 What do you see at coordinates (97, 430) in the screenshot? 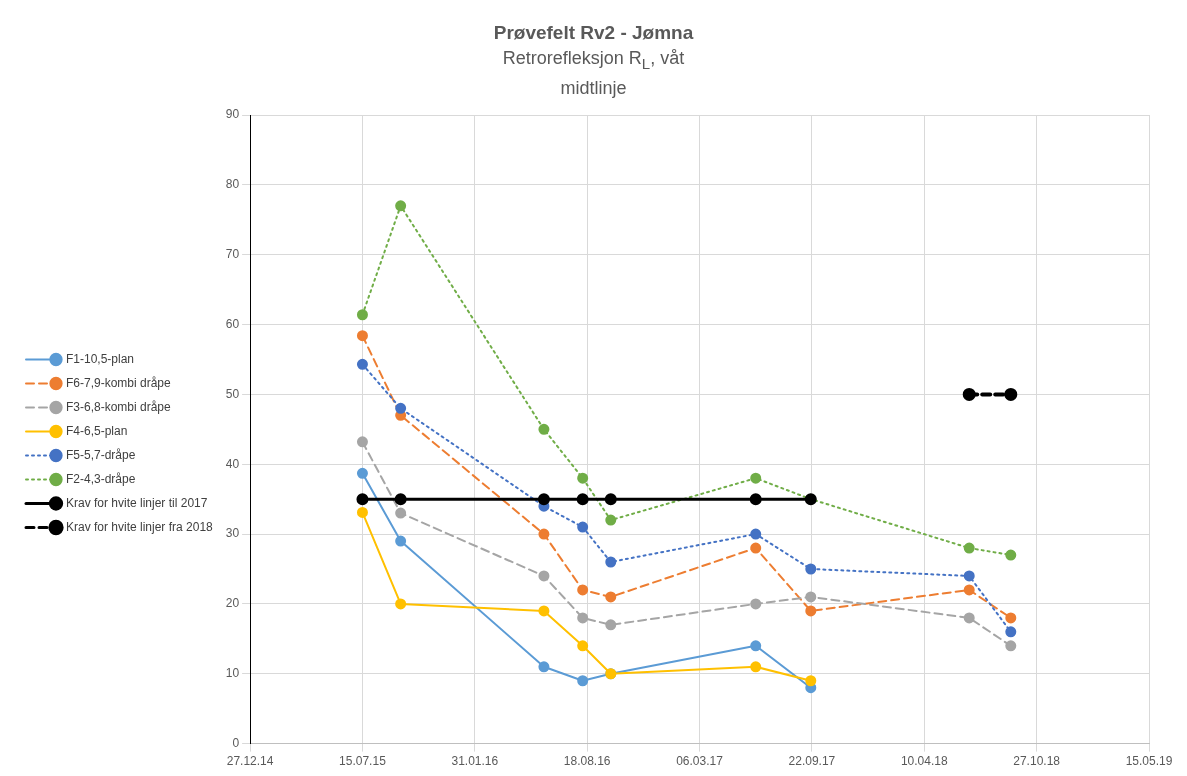
I see `legend-label: F4-6,5-plan` at bounding box center [97, 430].